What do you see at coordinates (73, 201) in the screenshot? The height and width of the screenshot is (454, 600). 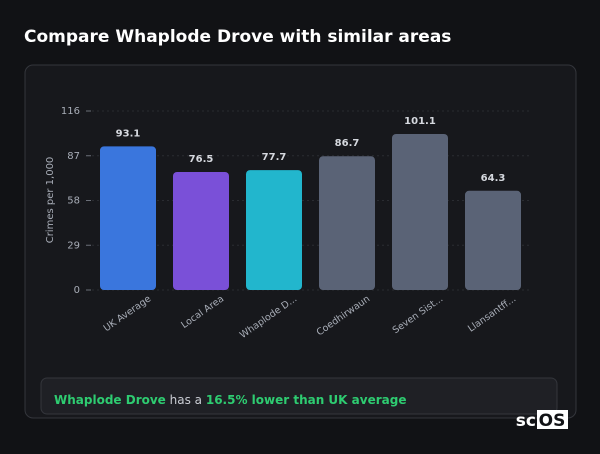 I see `y-tick-label: 58` at bounding box center [73, 201].